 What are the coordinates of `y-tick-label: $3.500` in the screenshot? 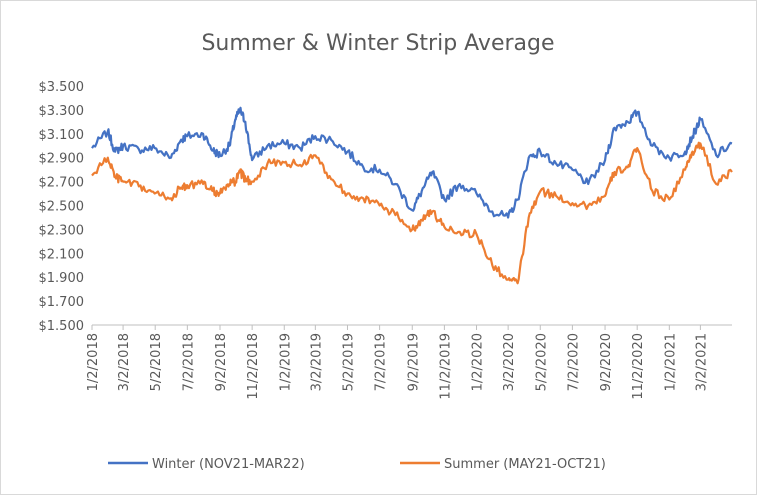 It's located at (62, 87).